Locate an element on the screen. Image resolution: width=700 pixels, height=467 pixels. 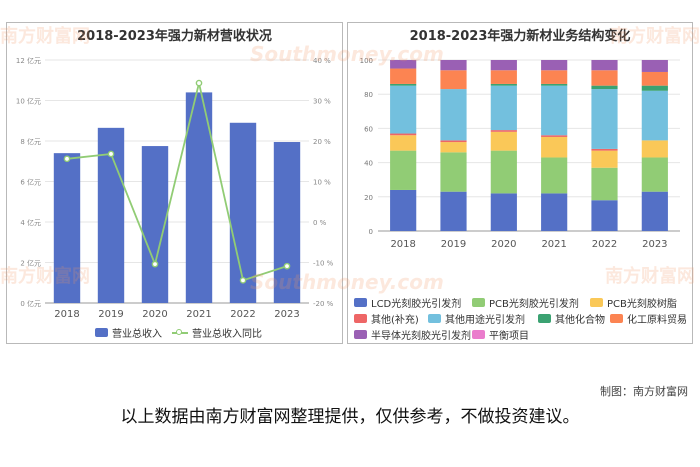
disclaimer-text: 以上数据由南方财富网整理提供，仅供参考，不做投资建议。 is located at coordinates (350, 417).